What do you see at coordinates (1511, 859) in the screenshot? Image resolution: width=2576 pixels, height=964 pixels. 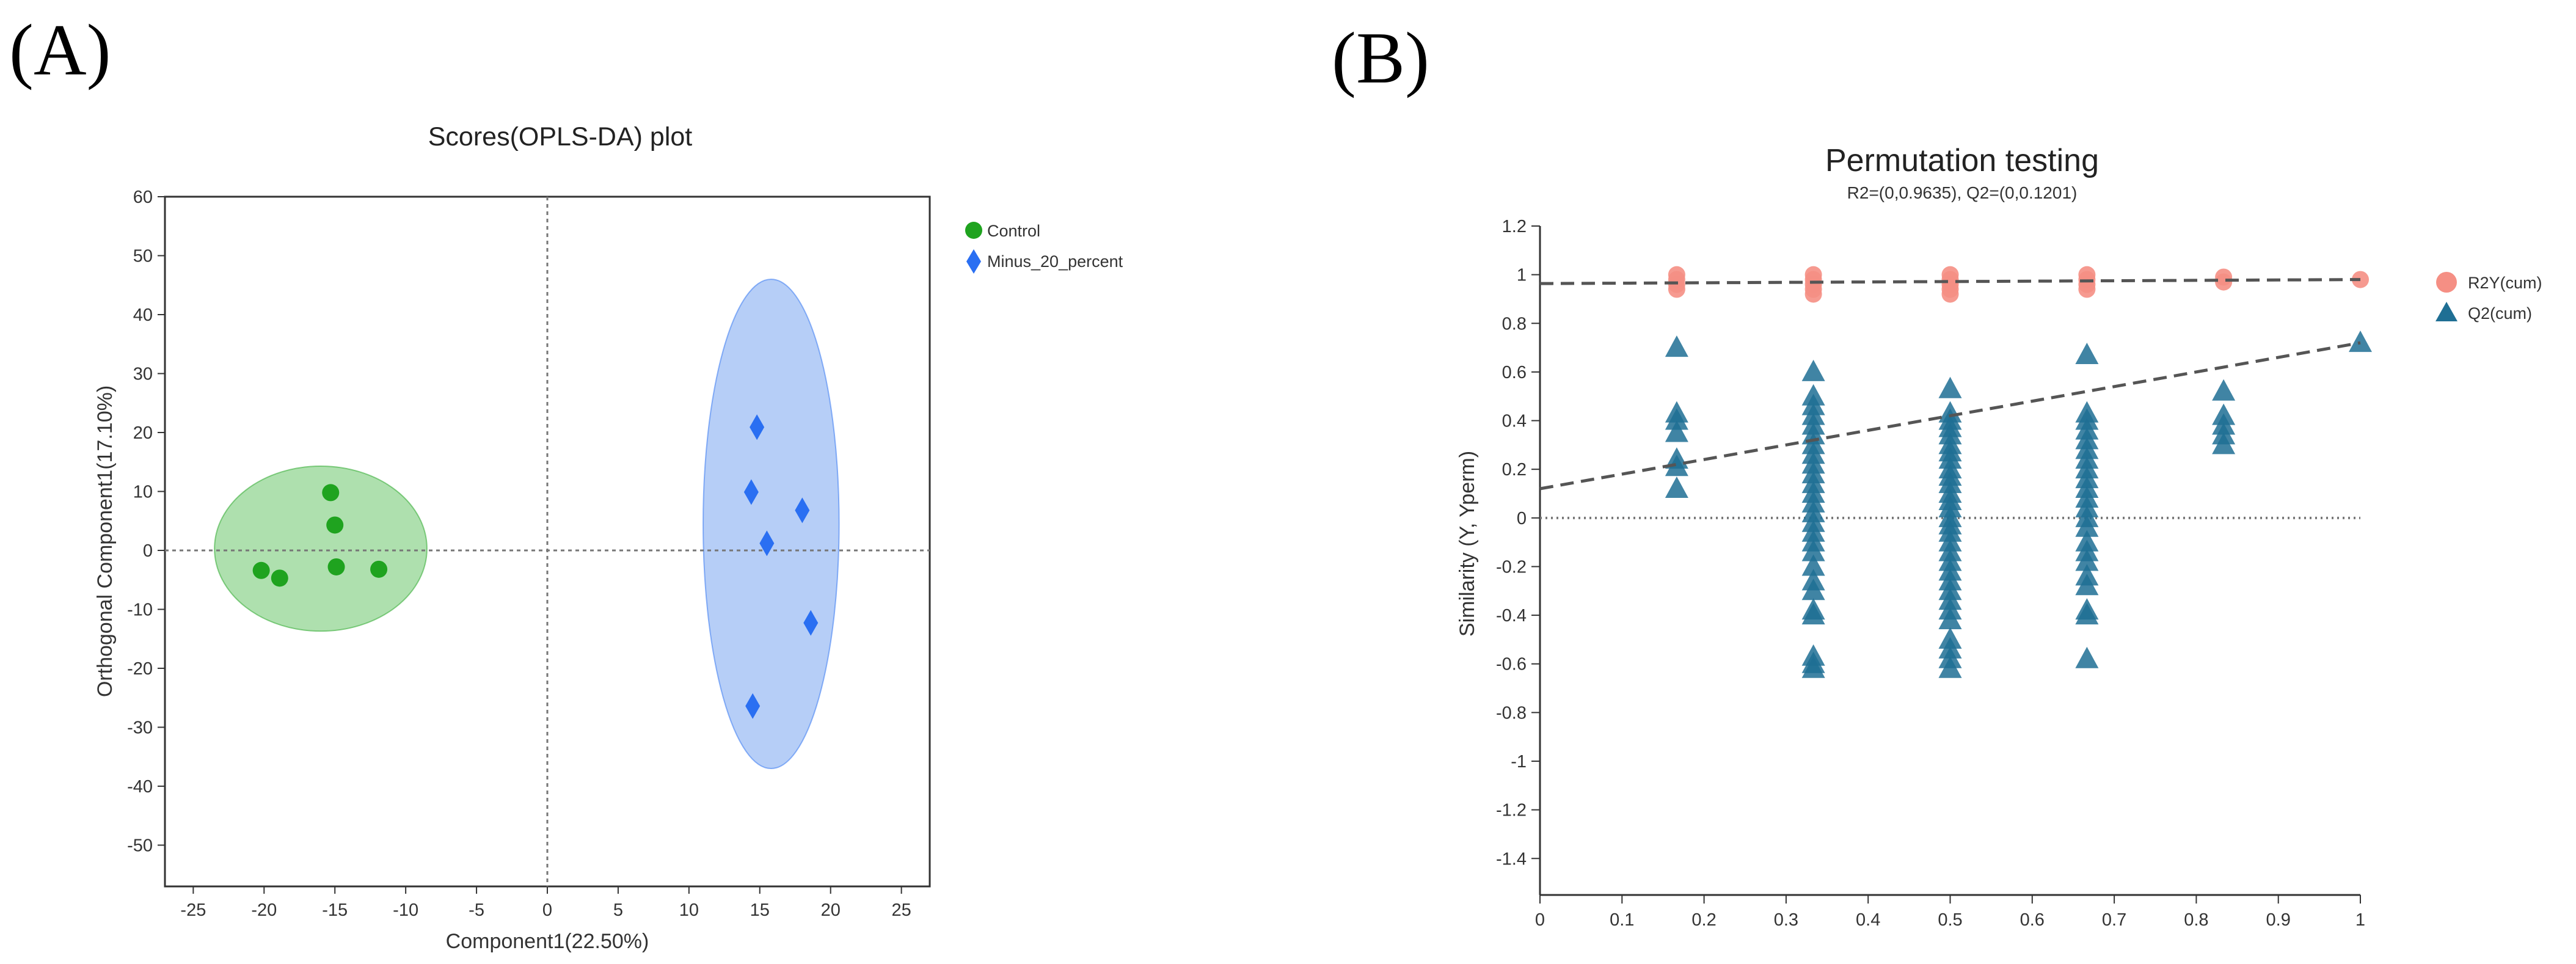 I see `y-tick-label: -1.4` at bounding box center [1511, 859].